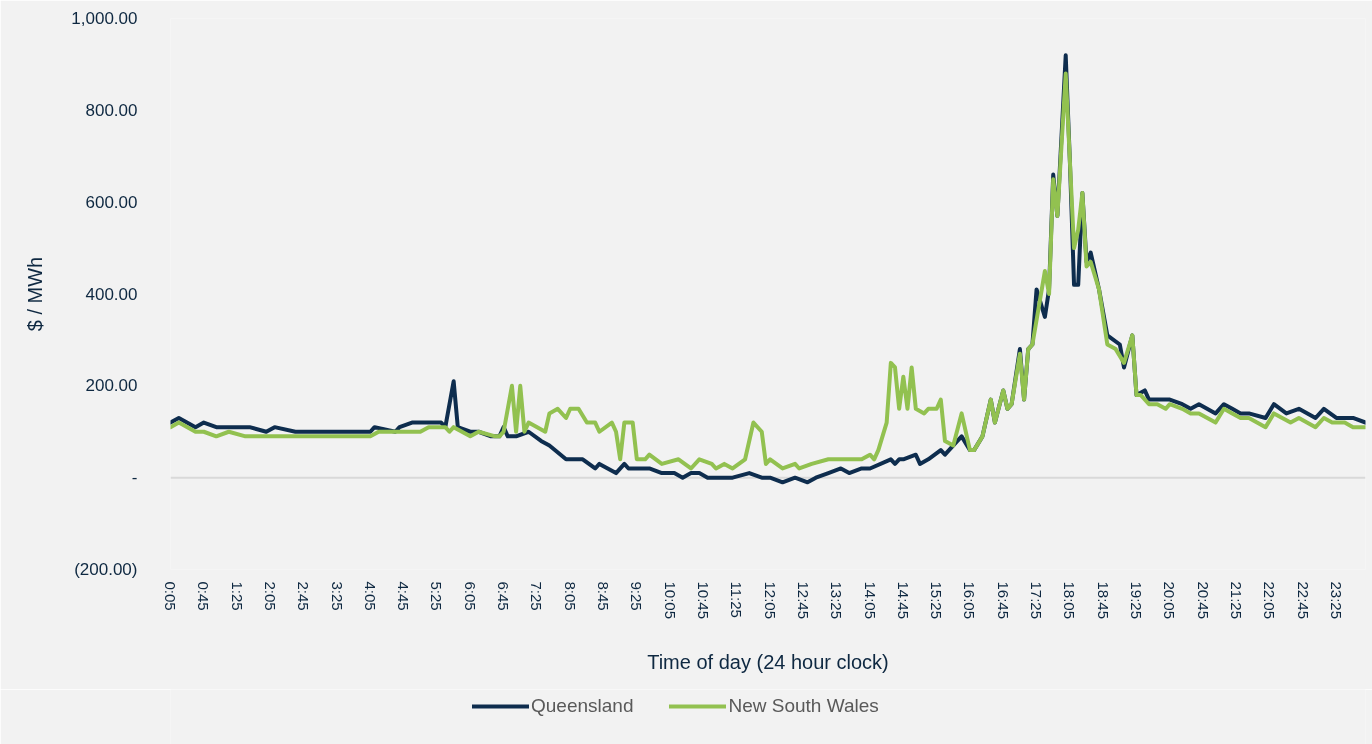  I want to click on x-tick-label: 21:25, so click(1236, 600).